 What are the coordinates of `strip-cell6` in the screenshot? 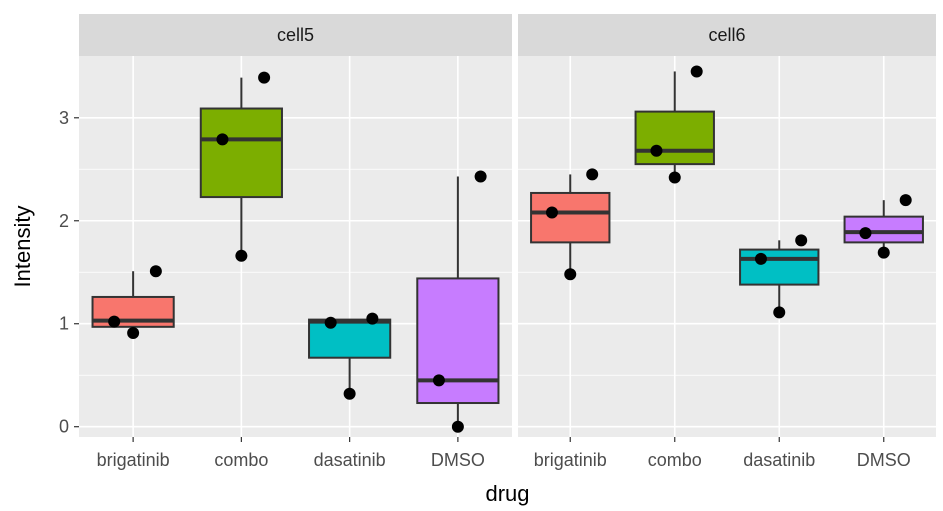 It's located at (727, 35).